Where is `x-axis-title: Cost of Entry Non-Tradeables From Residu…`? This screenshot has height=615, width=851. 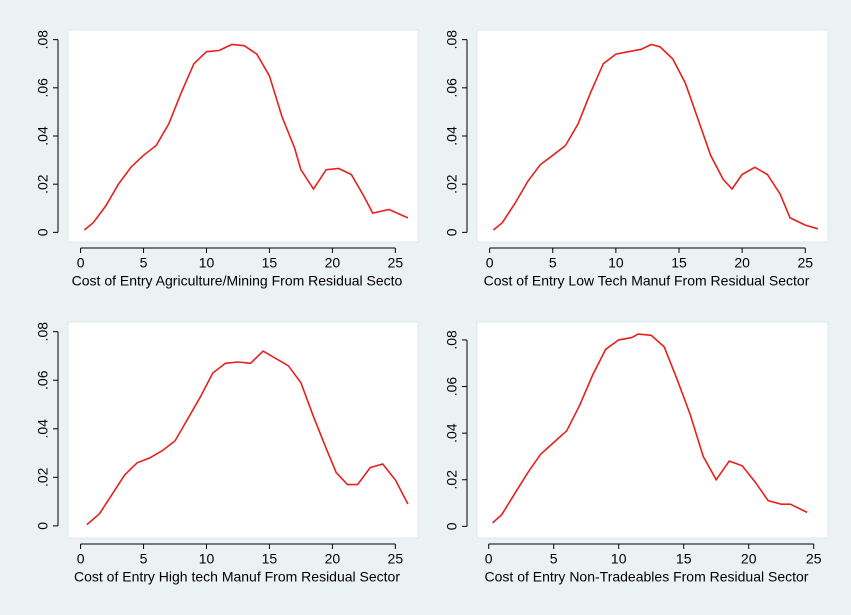 x-axis-title: Cost of Entry Non-Tradeables From Residu… is located at coordinates (647, 577).